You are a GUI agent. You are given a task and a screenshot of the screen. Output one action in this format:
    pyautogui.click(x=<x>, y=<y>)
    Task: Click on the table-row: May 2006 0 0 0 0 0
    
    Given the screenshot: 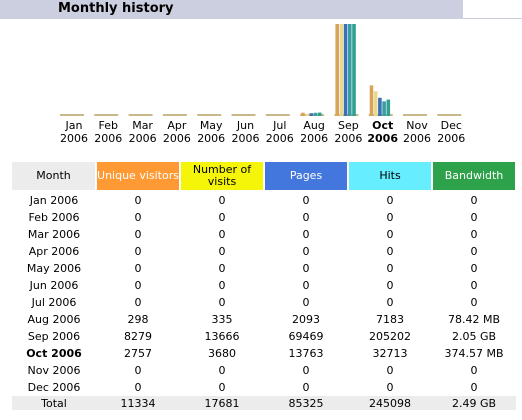 What is the action you would take?
    pyautogui.click(x=264, y=268)
    